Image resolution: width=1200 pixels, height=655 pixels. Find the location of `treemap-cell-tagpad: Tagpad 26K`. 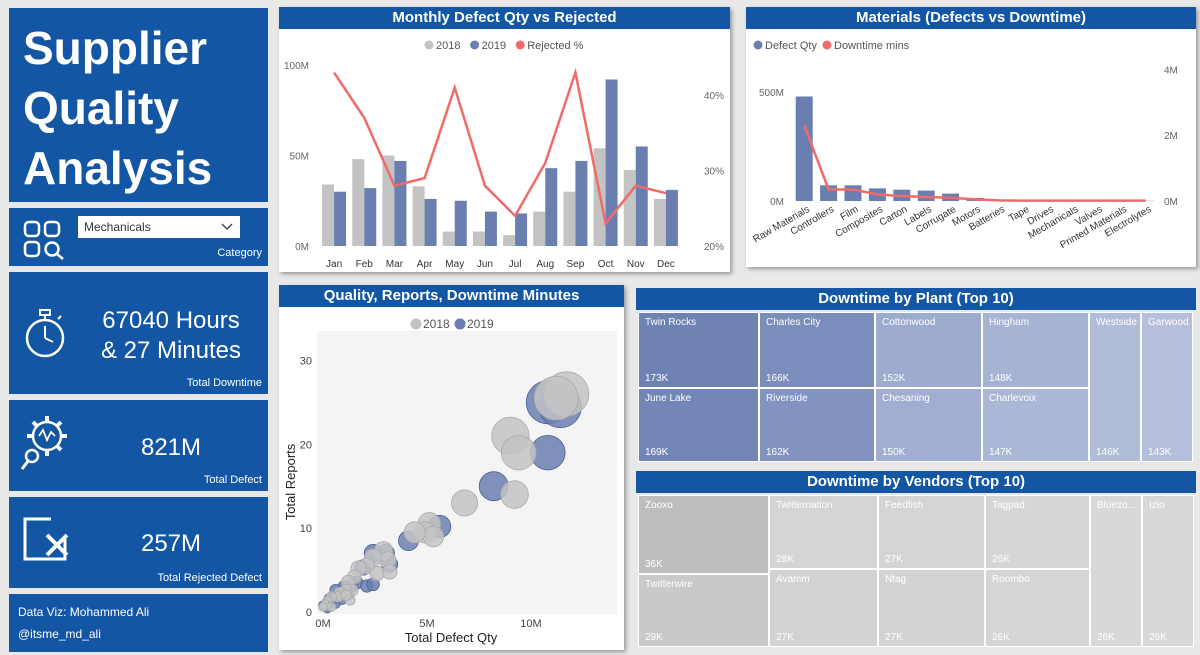

treemap-cell-tagpad: Tagpad 26K is located at coordinates (1037, 532).